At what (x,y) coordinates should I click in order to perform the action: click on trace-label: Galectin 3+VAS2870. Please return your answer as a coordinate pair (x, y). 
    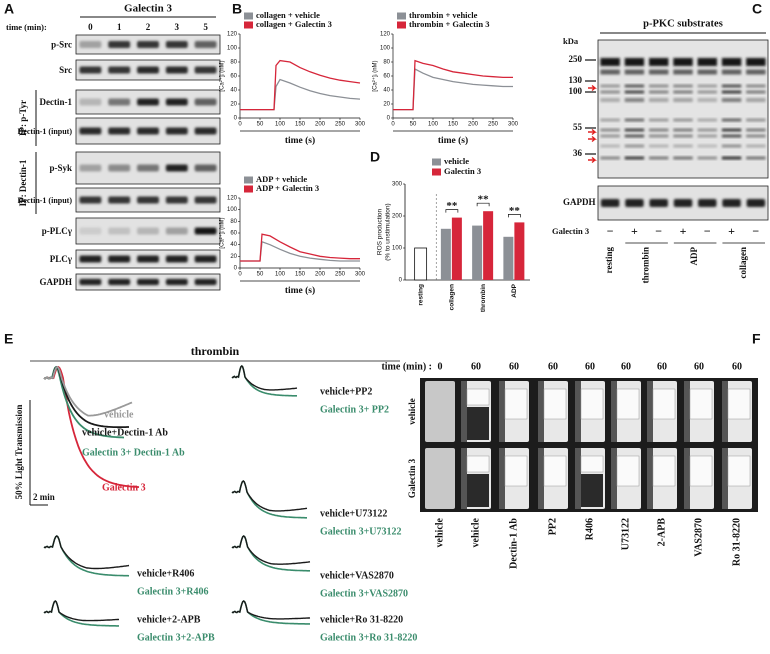
    Looking at the image, I should click on (364, 593).